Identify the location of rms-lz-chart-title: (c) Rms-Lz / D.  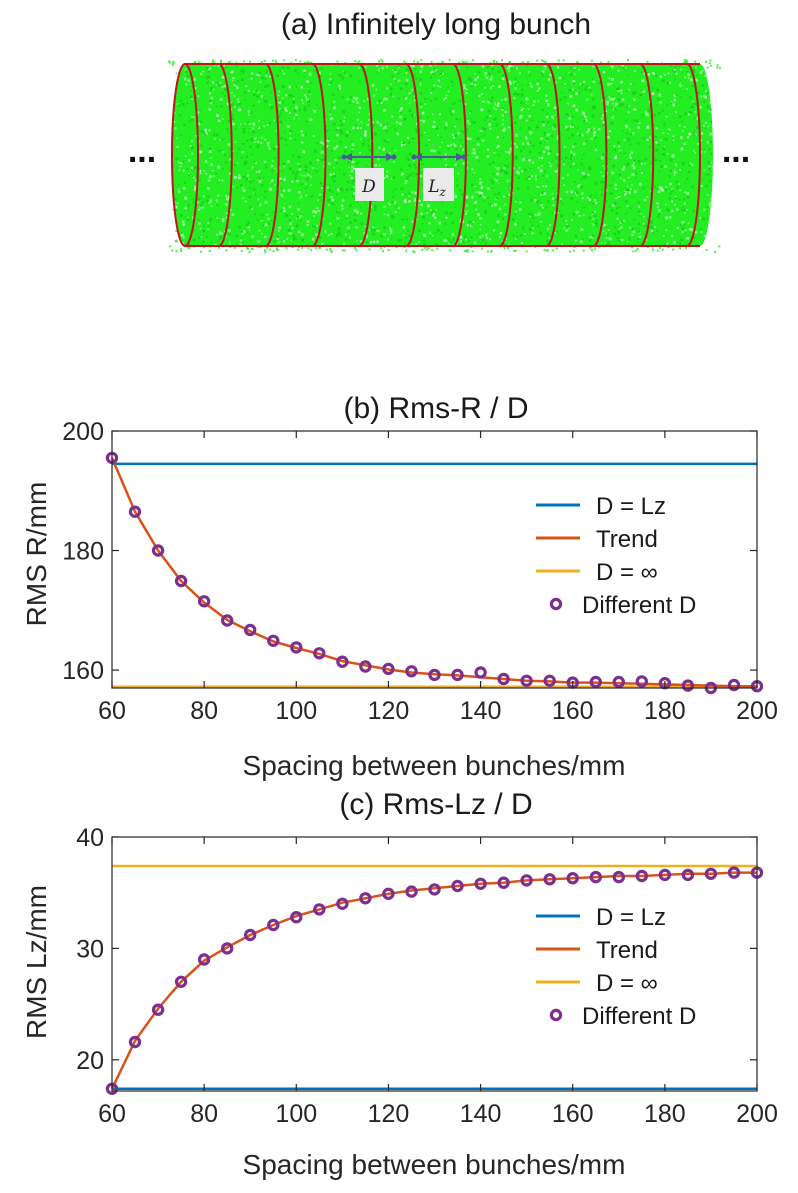
(435, 804).